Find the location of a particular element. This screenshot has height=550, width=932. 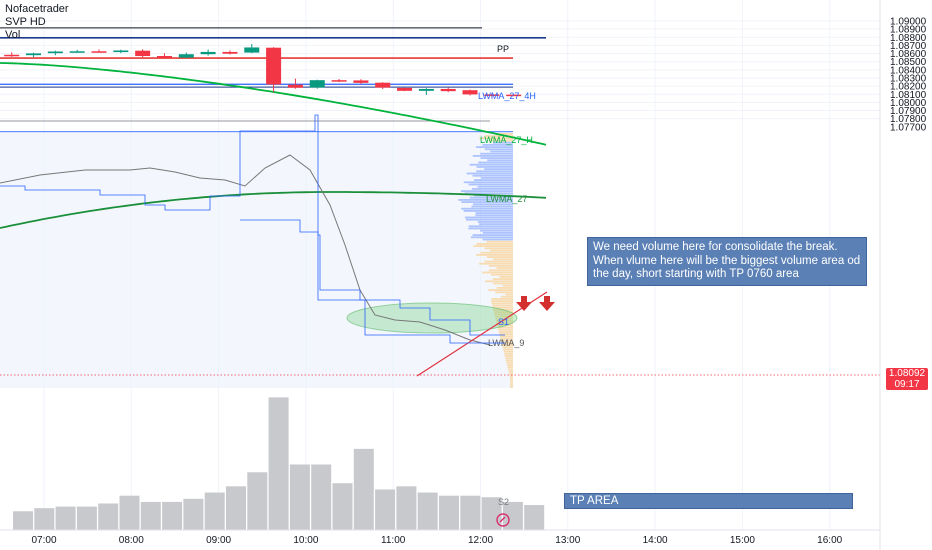

volume-indicator-label: Vol is located at coordinates (13, 35).